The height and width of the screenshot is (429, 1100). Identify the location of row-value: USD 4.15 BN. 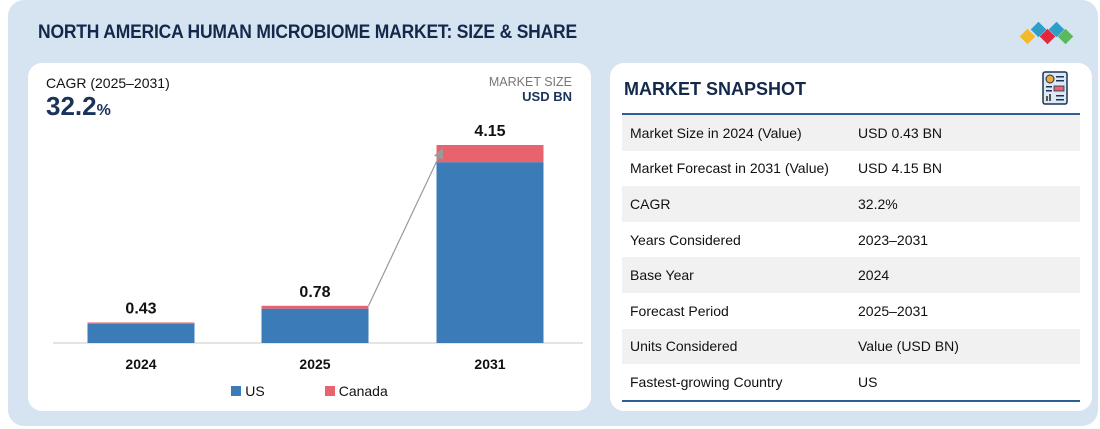
(900, 168).